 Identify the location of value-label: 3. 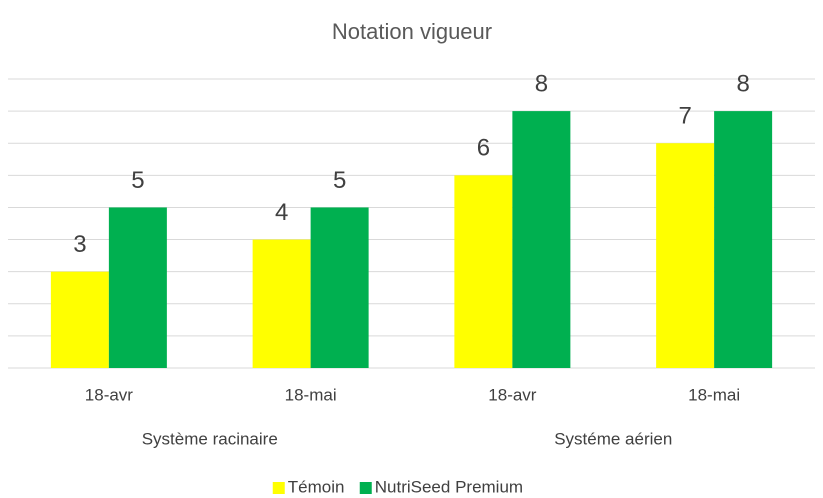
(79, 244).